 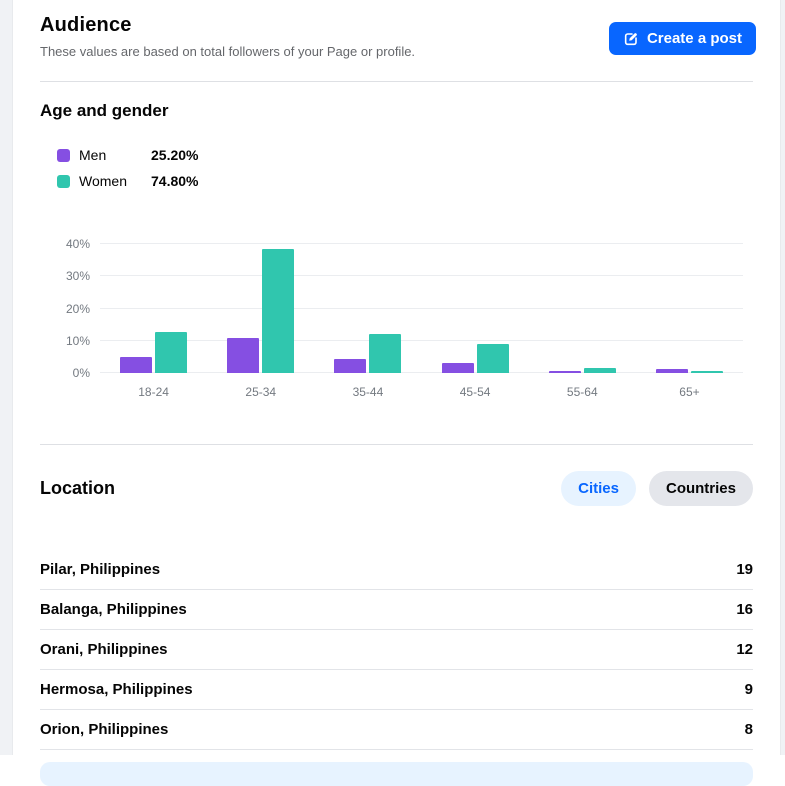 What do you see at coordinates (261, 392) in the screenshot?
I see `x-tick-label-25-34: 25-34` at bounding box center [261, 392].